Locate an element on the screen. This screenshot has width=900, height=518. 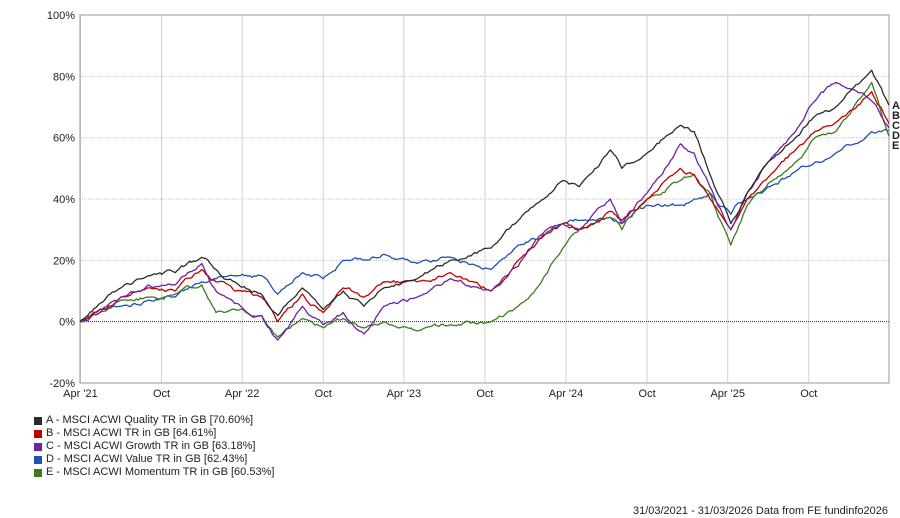
end-label-b: B is located at coordinates (896, 116).